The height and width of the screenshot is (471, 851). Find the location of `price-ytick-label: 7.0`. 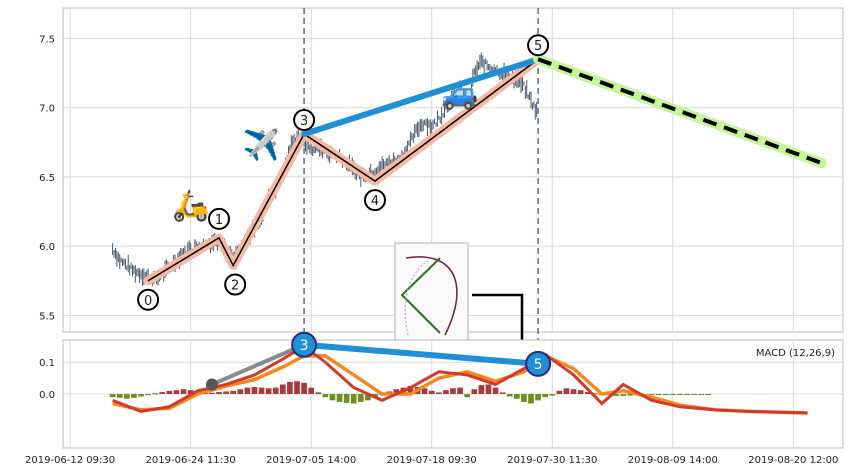

price-ytick-label: 7.0 is located at coordinates (47, 109).